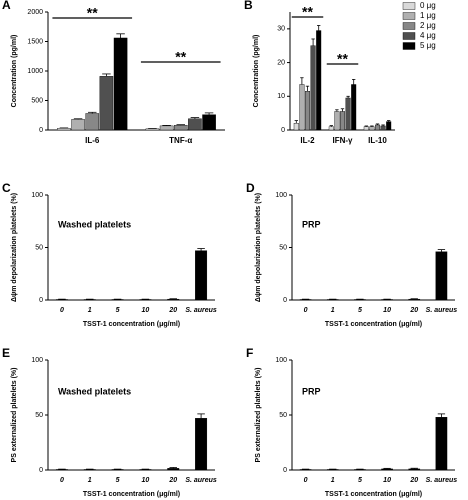 This screenshot has height=500, width=468. Describe the element at coordinates (428, 5) in the screenshot. I see `legend-label: 0 μg` at that location.